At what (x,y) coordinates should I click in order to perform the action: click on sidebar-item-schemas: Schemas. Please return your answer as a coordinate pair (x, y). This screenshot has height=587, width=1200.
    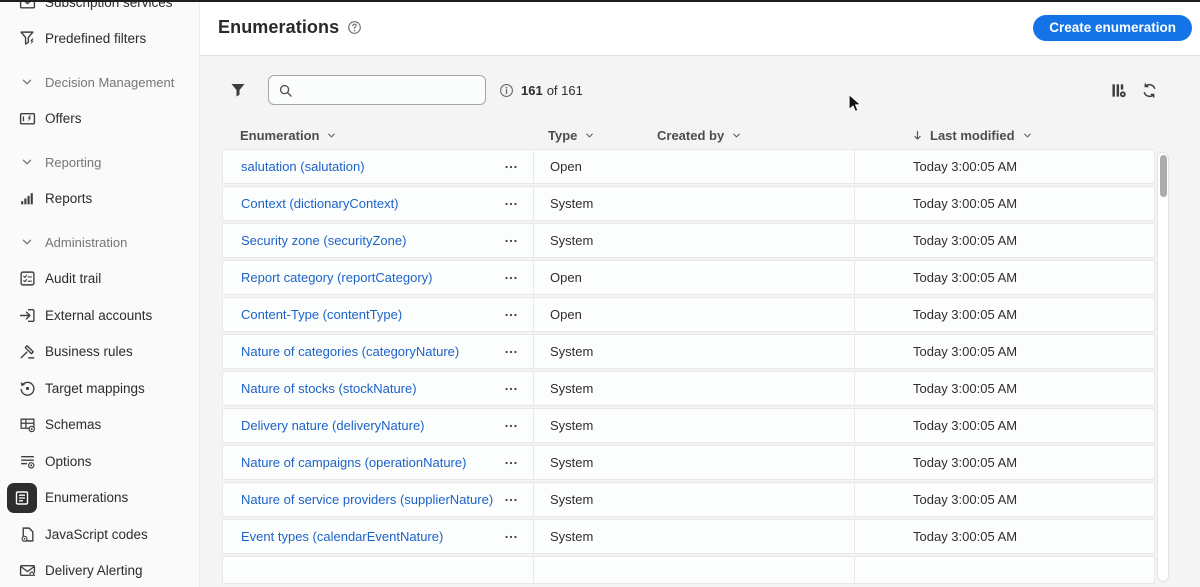
    Looking at the image, I should click on (99, 425).